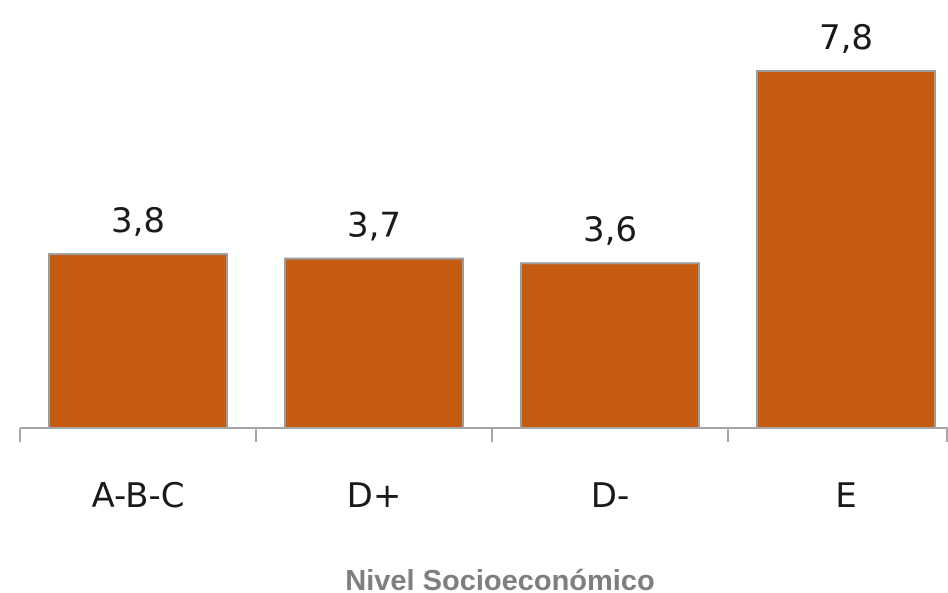 Image resolution: width=948 pixels, height=593 pixels. I want to click on data-label: 3,8, so click(138, 221).